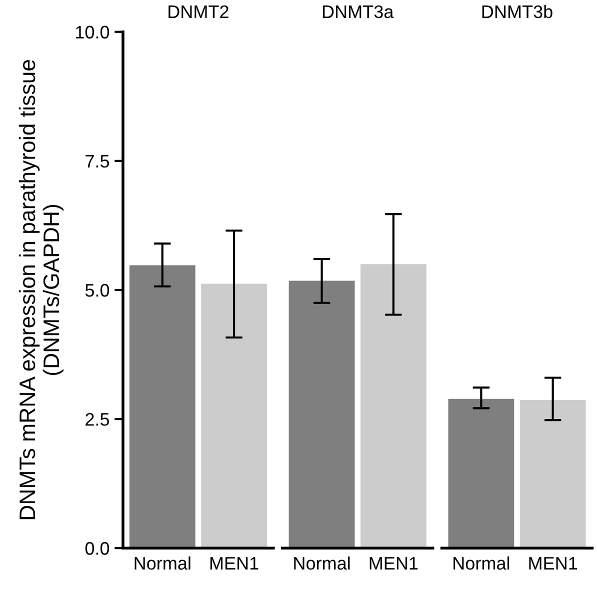  I want to click on y-tick-label: 5.0, so click(97, 290).